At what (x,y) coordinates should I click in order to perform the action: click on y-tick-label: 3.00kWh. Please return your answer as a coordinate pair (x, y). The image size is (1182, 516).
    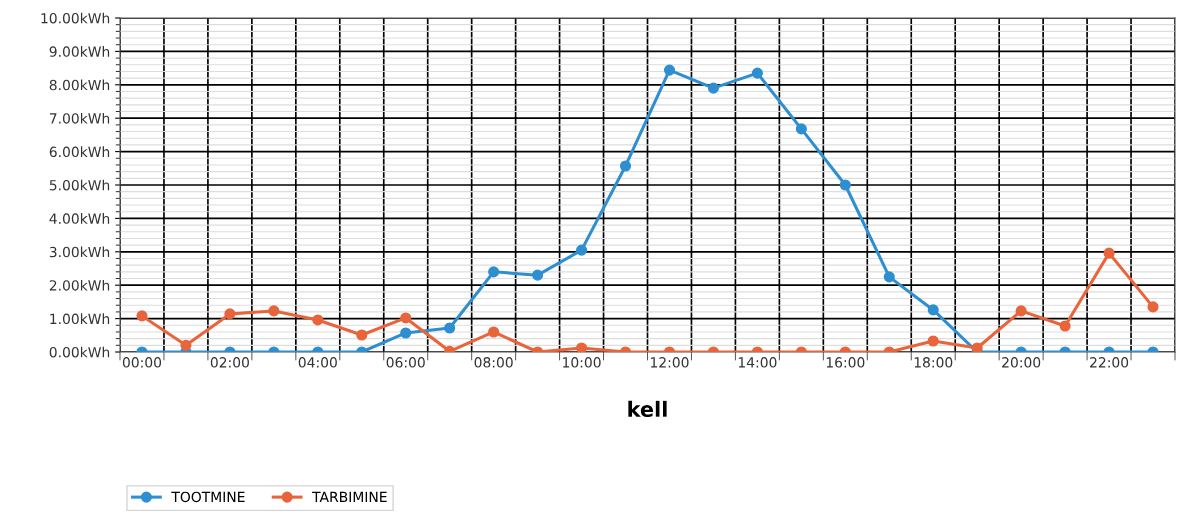
    Looking at the image, I should click on (79, 252).